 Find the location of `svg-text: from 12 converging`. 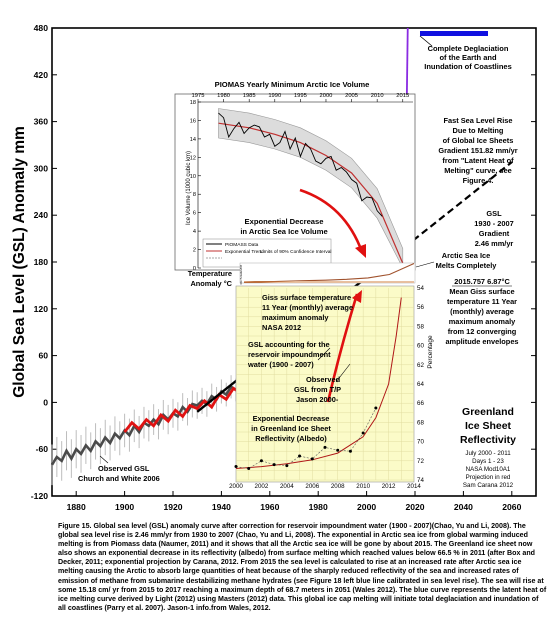

svg-text: from 12 converging is located at coordinates (482, 331).